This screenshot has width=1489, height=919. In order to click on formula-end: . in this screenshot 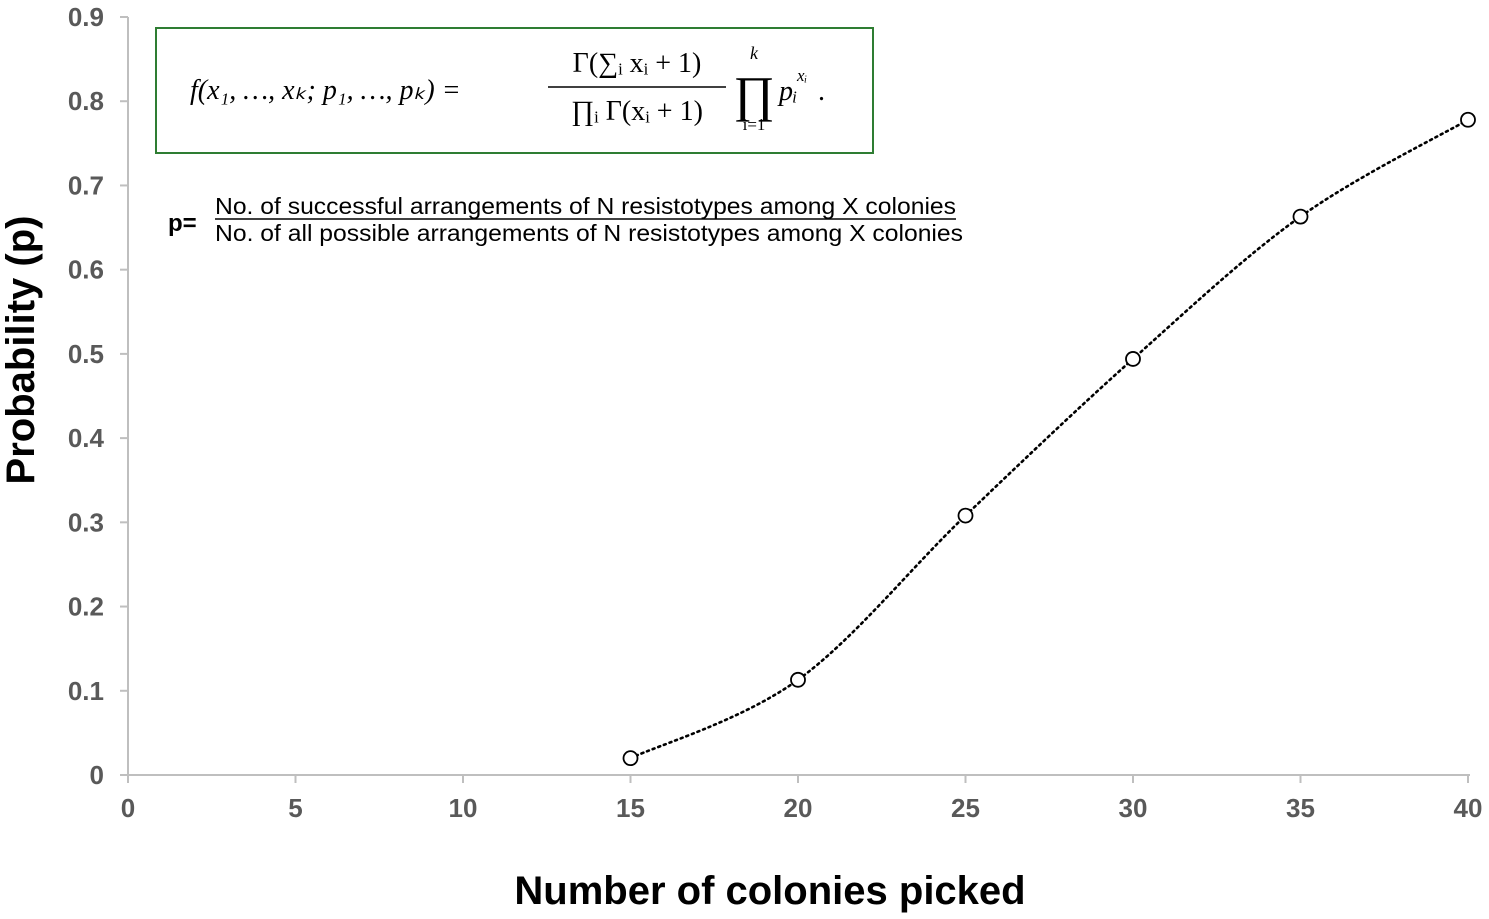, I will do `click(821, 91)`.